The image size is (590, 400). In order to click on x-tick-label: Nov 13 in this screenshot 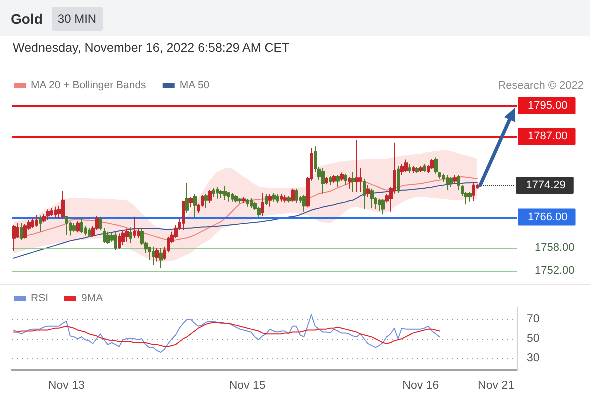, I will do `click(66, 386)`.